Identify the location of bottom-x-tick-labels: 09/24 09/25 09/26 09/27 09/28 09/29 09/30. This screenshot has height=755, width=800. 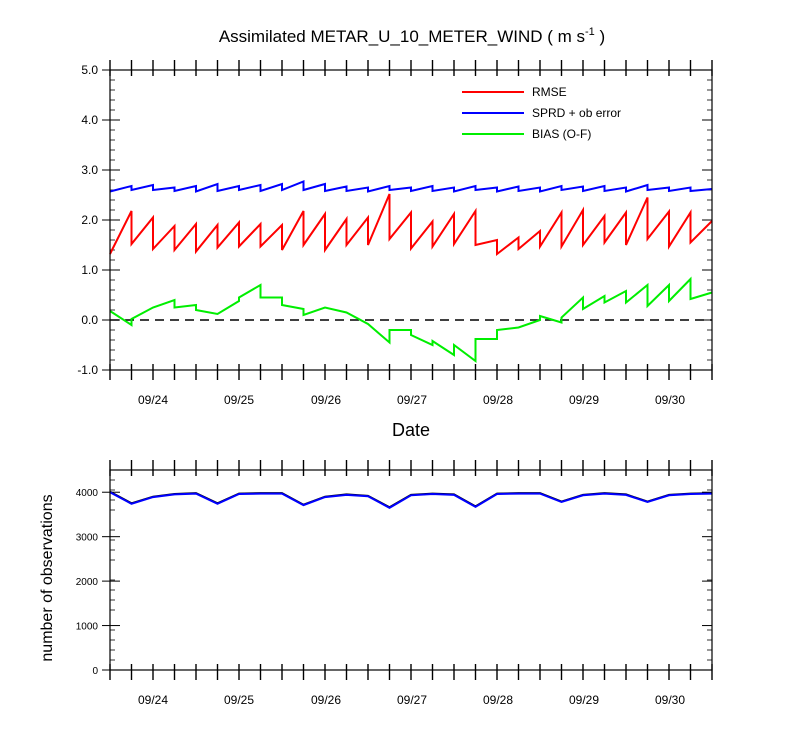
(411, 700).